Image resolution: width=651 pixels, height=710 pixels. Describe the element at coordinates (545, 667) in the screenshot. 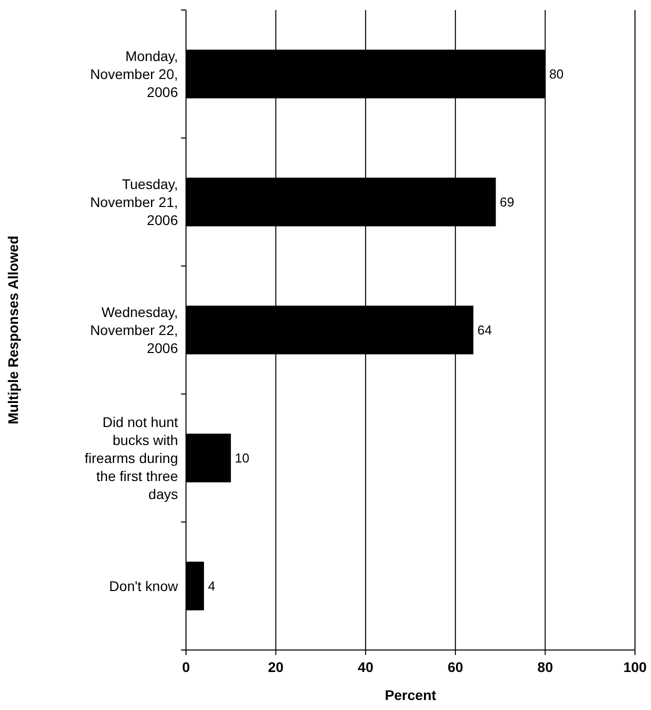

I see `x-tick-label: 80` at that location.